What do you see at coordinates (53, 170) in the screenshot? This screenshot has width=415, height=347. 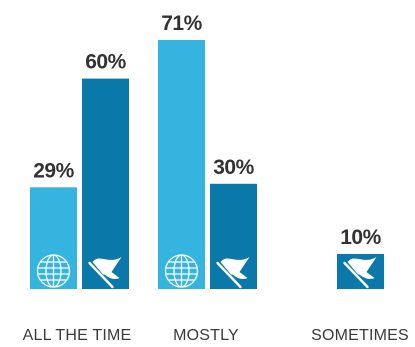 I see `value-label: 29%` at bounding box center [53, 170].